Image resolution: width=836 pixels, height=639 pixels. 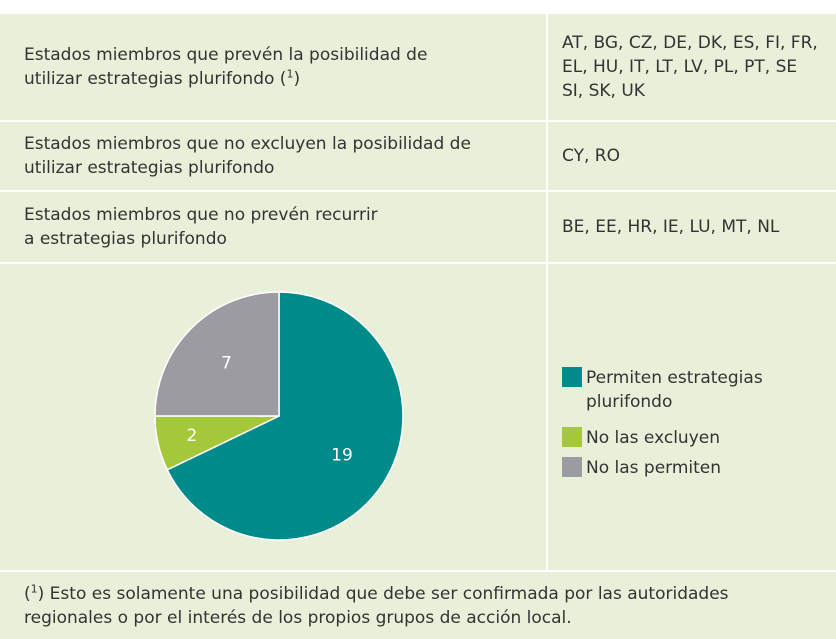 I want to click on row-countries: BE, EE, HR, IE, LU, MT, NL, so click(x=692, y=227).